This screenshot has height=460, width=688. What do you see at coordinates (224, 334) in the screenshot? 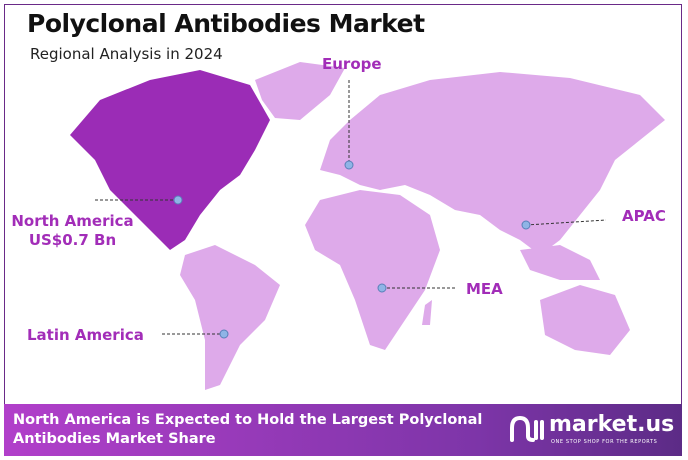
I see `latin-america-marker` at bounding box center [224, 334].